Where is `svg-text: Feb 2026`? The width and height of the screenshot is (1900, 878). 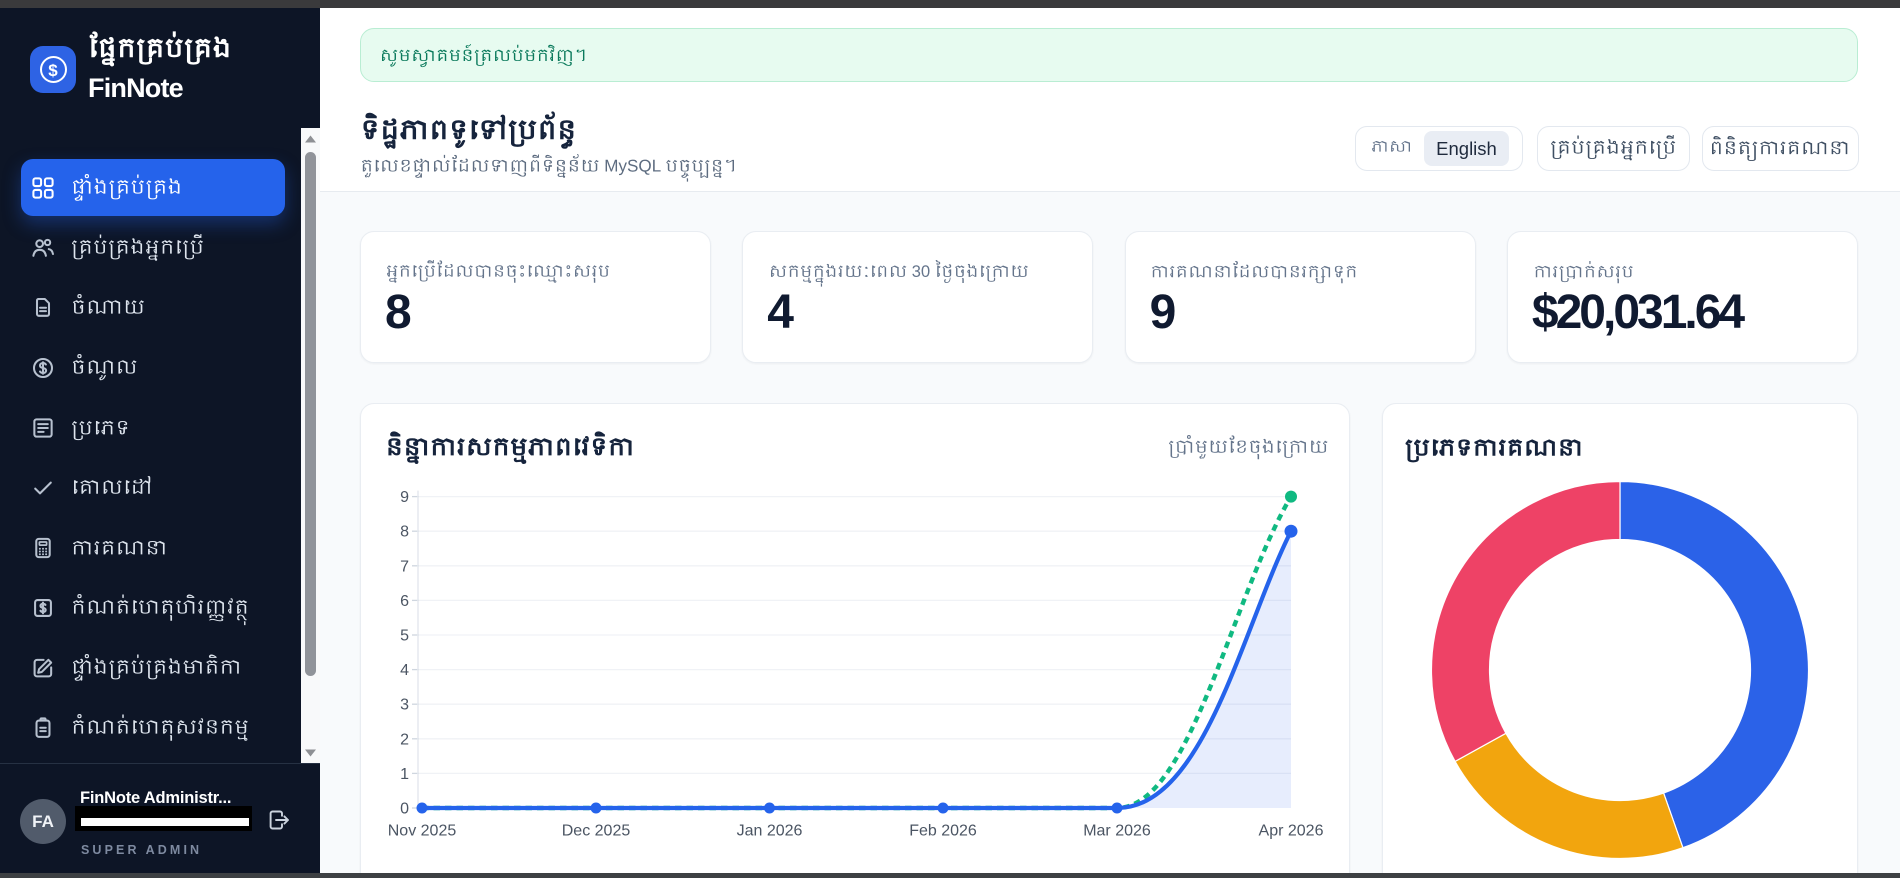
svg-text: Feb 2026 is located at coordinates (943, 831).